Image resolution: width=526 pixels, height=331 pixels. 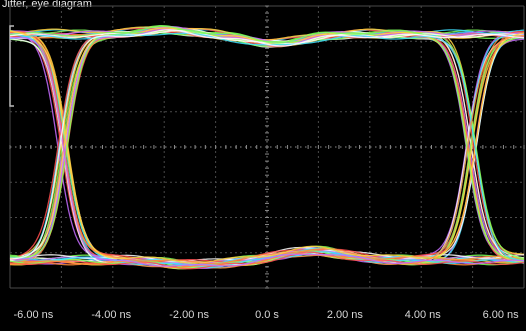 What do you see at coordinates (47, 5) in the screenshot?
I see `screen-top-label: Jitter, eye diagram` at bounding box center [47, 5].